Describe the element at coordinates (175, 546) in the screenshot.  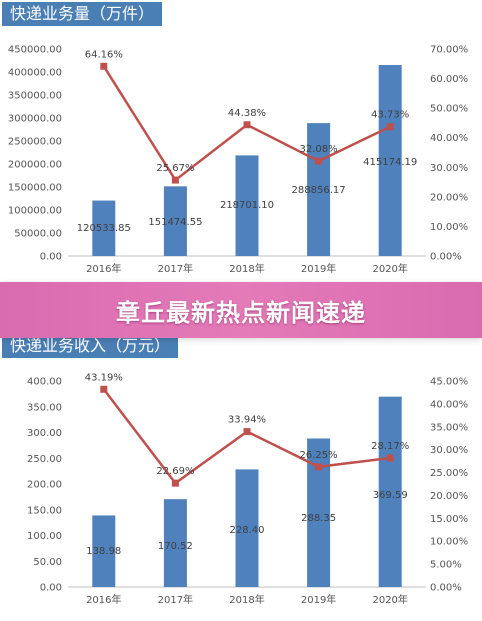
I see `bar-value-label: 170.52` at that location.